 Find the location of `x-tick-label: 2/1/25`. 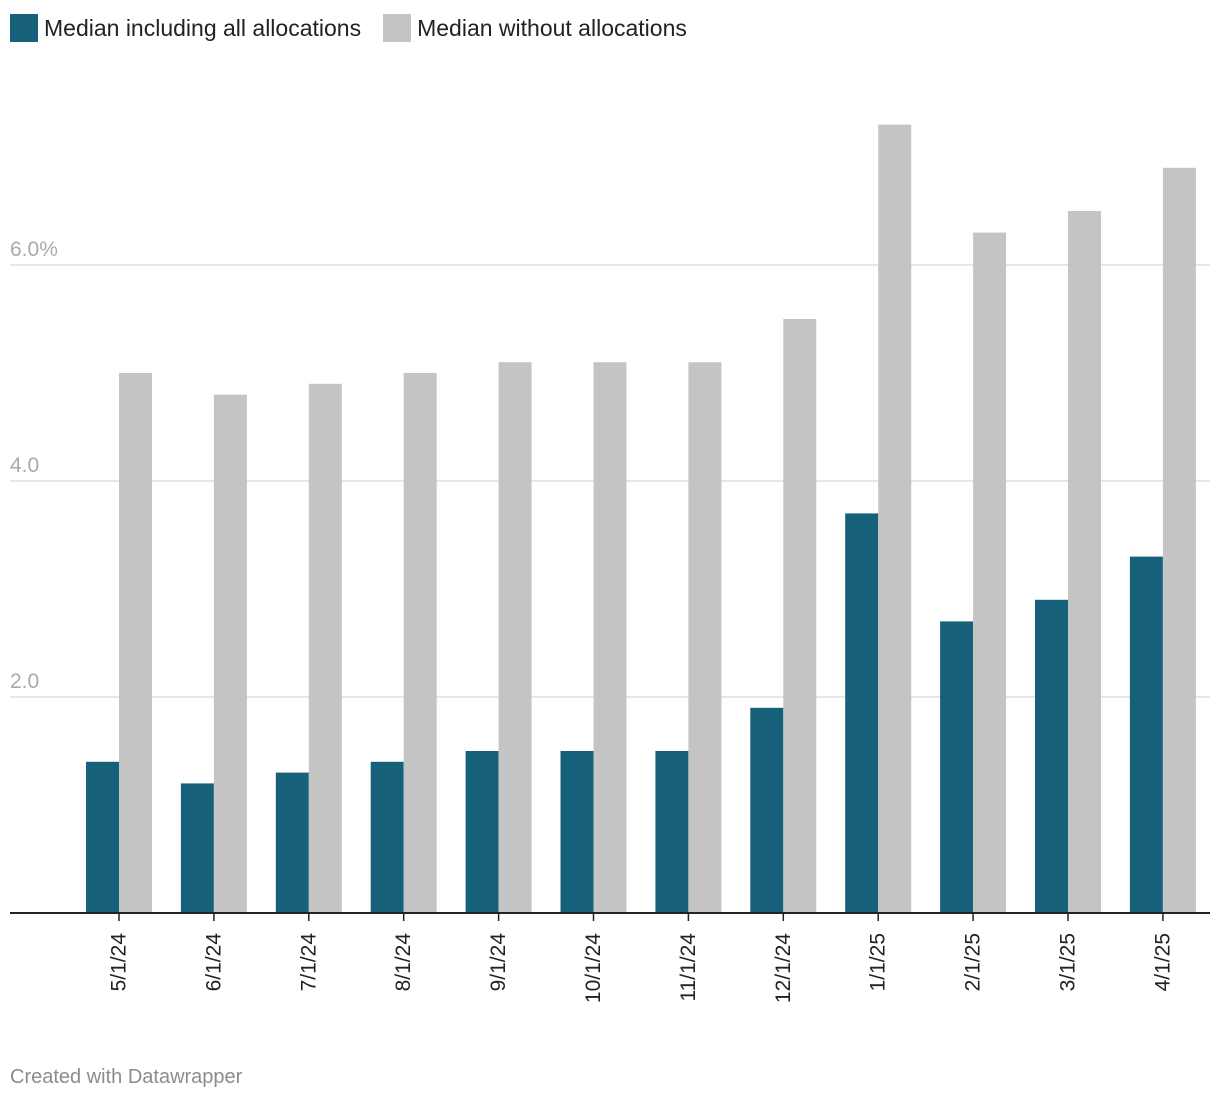

x-tick-label: 2/1/25 is located at coordinates (973, 962).